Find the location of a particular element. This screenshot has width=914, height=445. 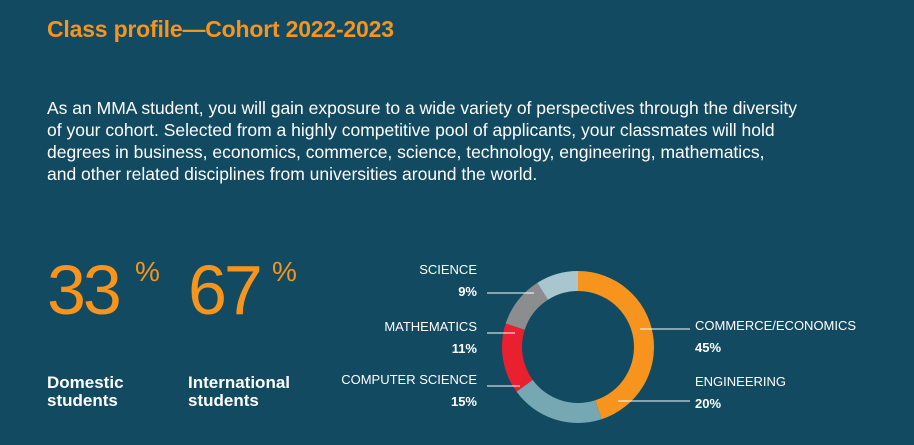

donut-slice-computer-science is located at coordinates (517, 357).